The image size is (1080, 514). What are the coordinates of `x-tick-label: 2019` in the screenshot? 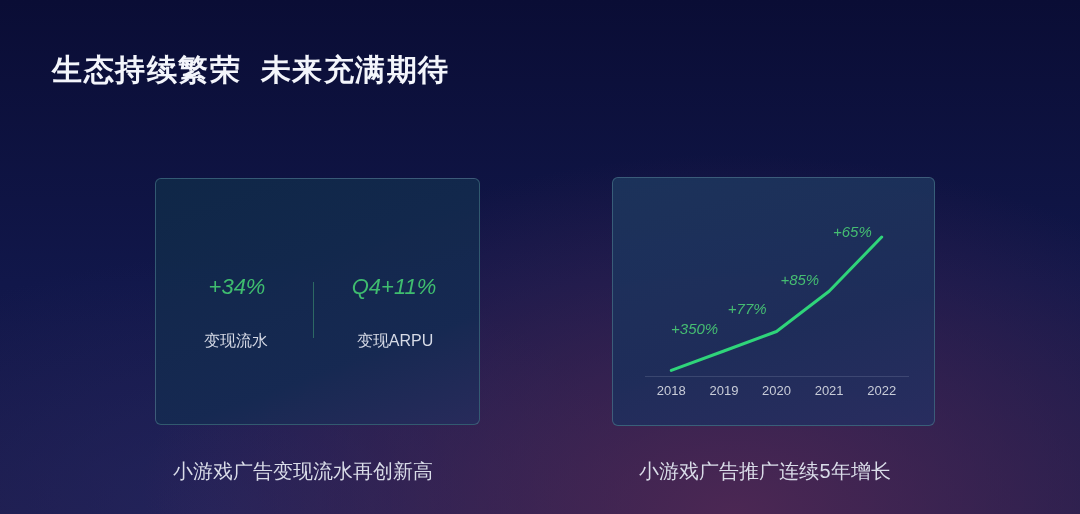 It's located at (724, 391).